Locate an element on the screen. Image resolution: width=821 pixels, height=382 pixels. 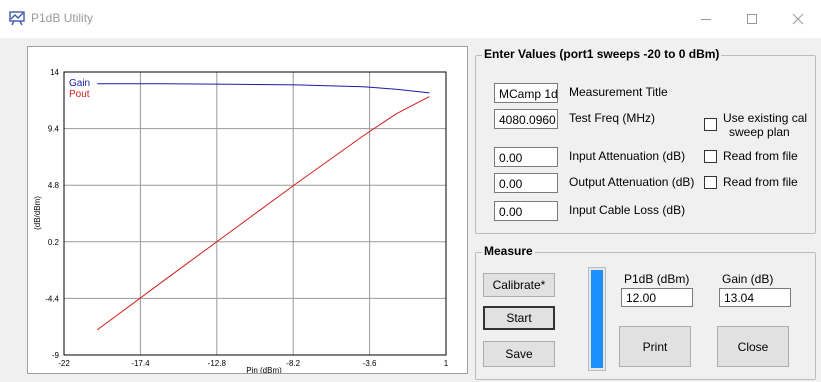
p1db-value-field: 12.00 is located at coordinates (657, 297).